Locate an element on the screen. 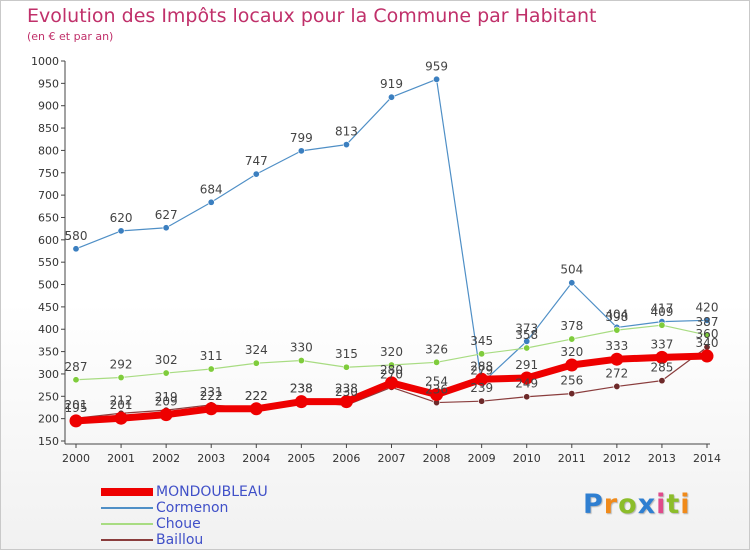  x-tick-label: 2014 is located at coordinates (707, 458).